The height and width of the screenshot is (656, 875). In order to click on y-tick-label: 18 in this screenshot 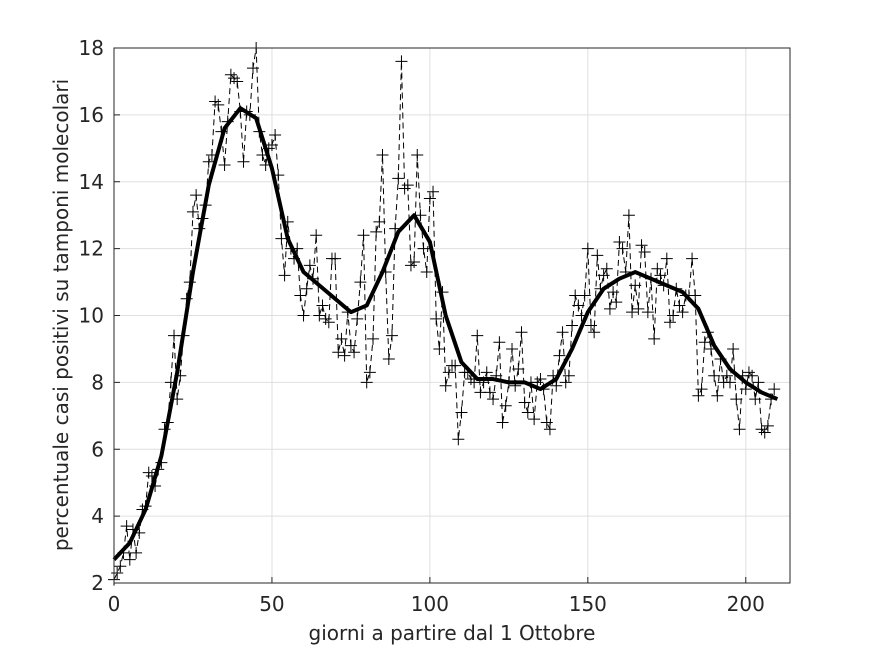, I will do `click(91, 48)`.